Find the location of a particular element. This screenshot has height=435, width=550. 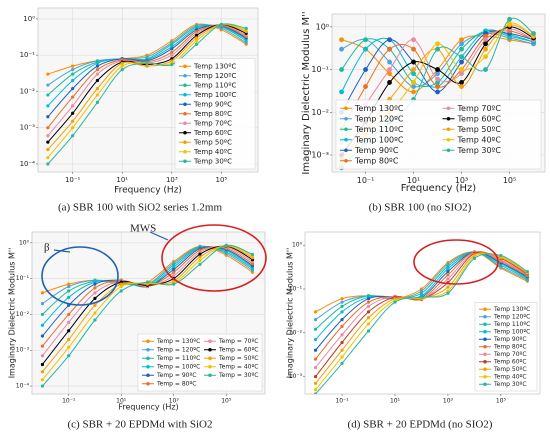

annotation-arrow is located at coordinates (62, 251).